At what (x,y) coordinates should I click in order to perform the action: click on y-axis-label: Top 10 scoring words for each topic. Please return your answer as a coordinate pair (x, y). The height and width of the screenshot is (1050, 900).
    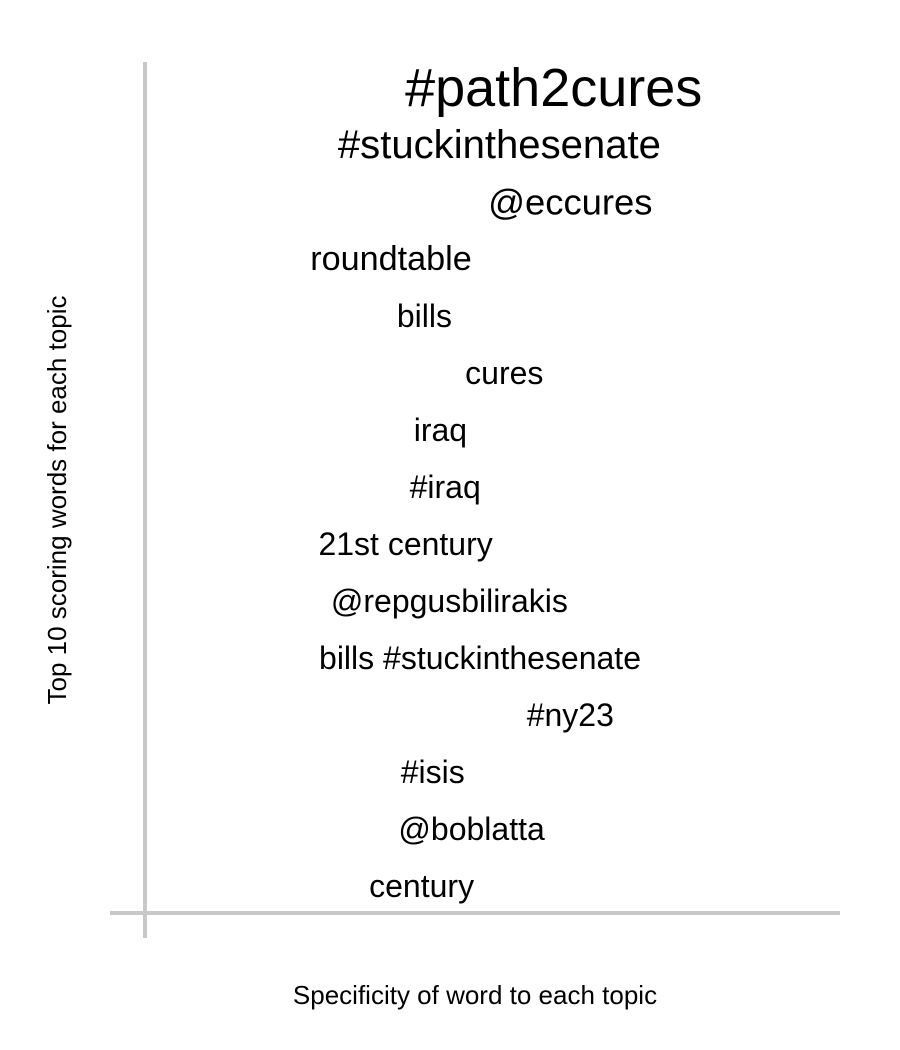
    Looking at the image, I should click on (57, 500).